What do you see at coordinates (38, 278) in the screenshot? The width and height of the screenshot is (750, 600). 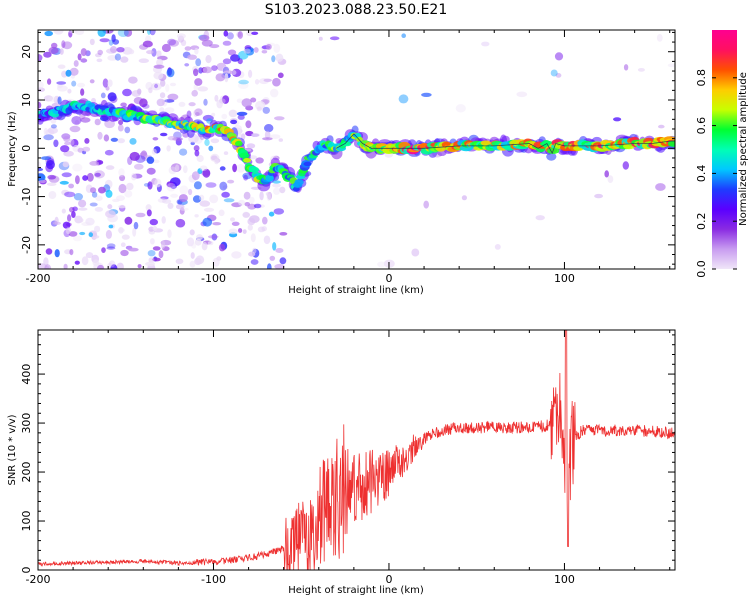 I see `spectrogram-x-tick-label: -200` at bounding box center [38, 278].